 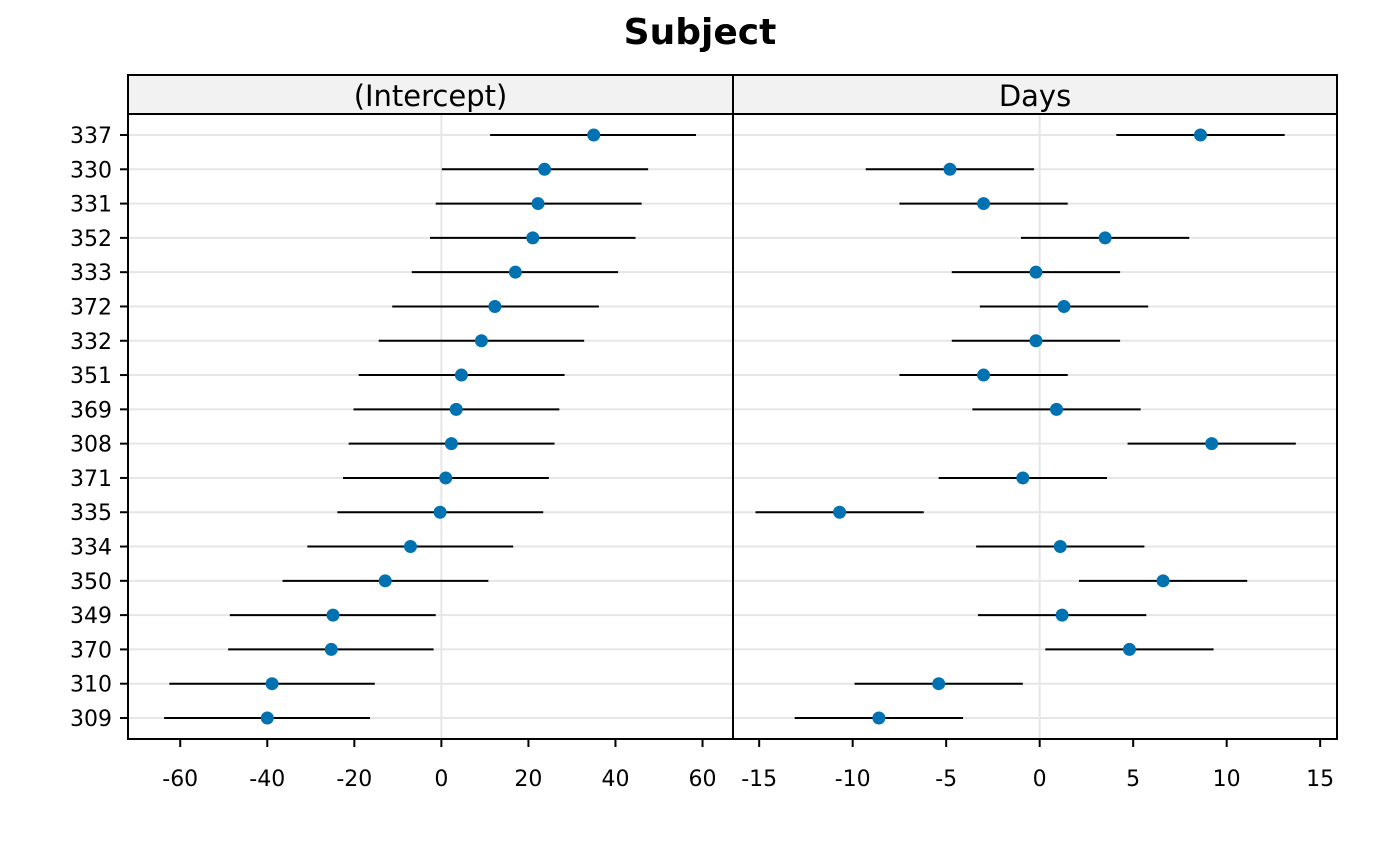 I want to click on y-tick-label: 352, so click(x=91, y=239).